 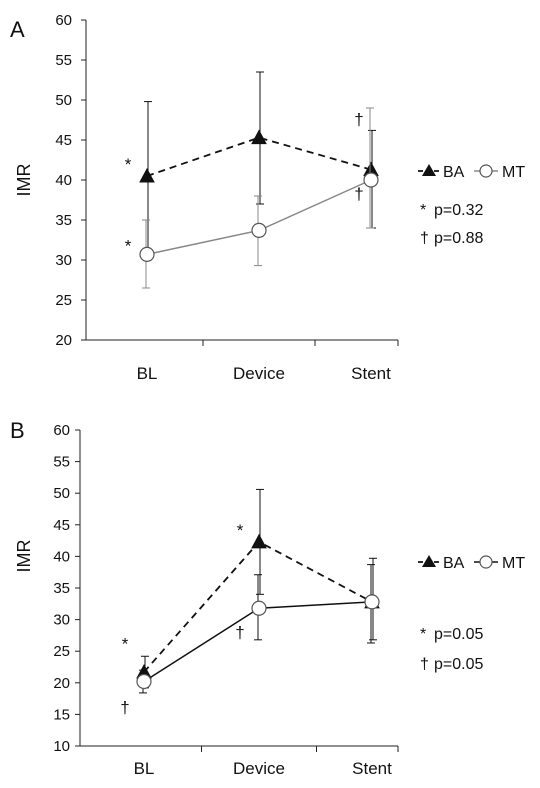 What do you see at coordinates (61, 714) in the screenshot?
I see `y-tick-label: 15` at bounding box center [61, 714].